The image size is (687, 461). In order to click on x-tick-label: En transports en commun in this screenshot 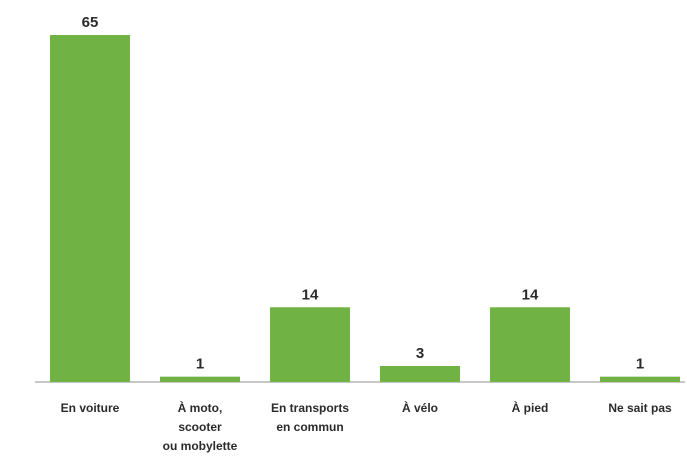, I will do `click(310, 417)`.